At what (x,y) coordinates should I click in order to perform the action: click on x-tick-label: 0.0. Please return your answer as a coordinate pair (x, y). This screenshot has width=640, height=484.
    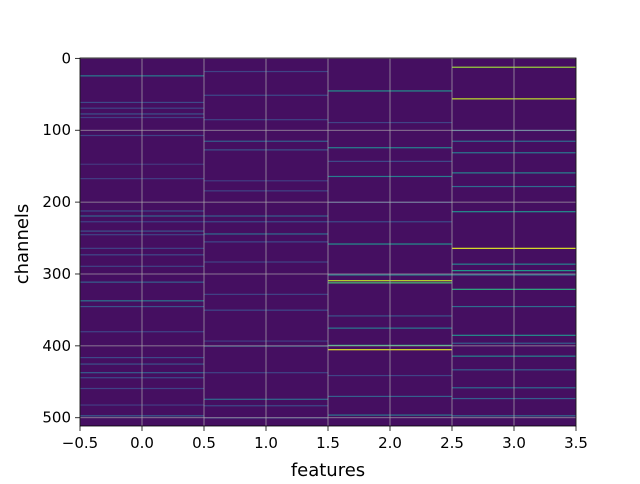
    Looking at the image, I should click on (142, 443).